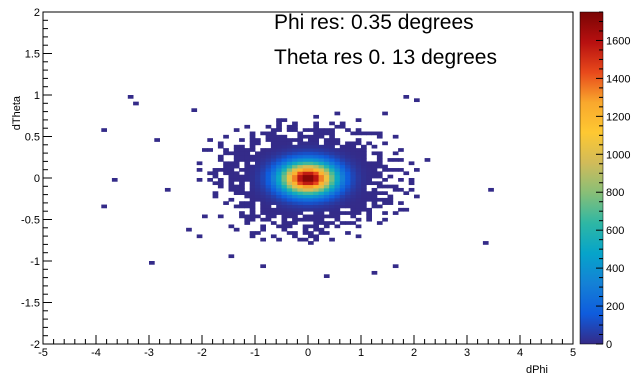 The image size is (636, 376). Describe the element at coordinates (613, 181) in the screenshot. I see `colorbar-ticks: 0 200 400 600 800 1000 1200 1400 1600` at that location.